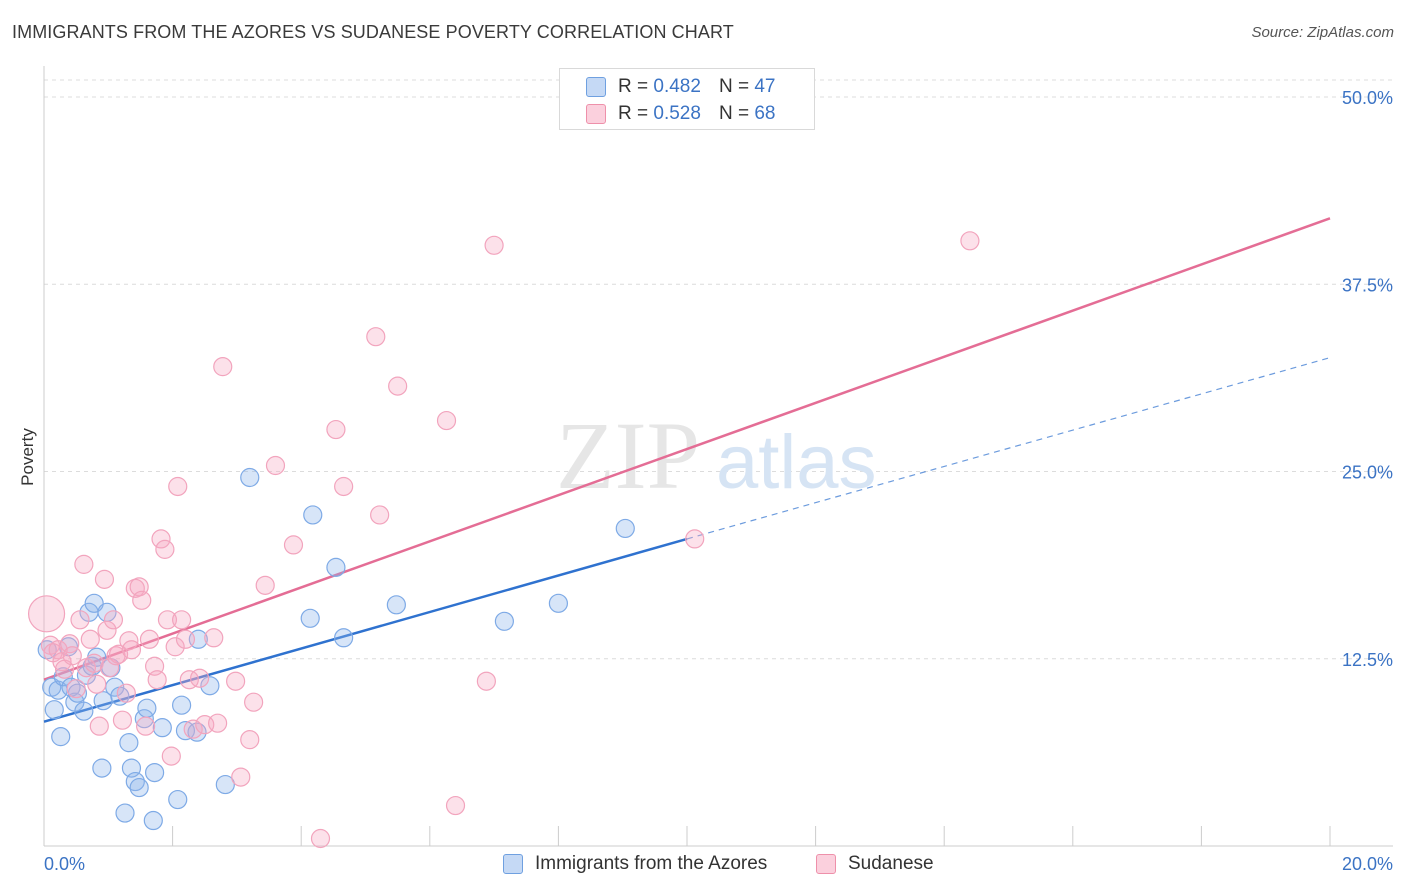 This screenshot has height=892, width=1406. I want to click on watermark: ZIP atlas, so click(716, 455).